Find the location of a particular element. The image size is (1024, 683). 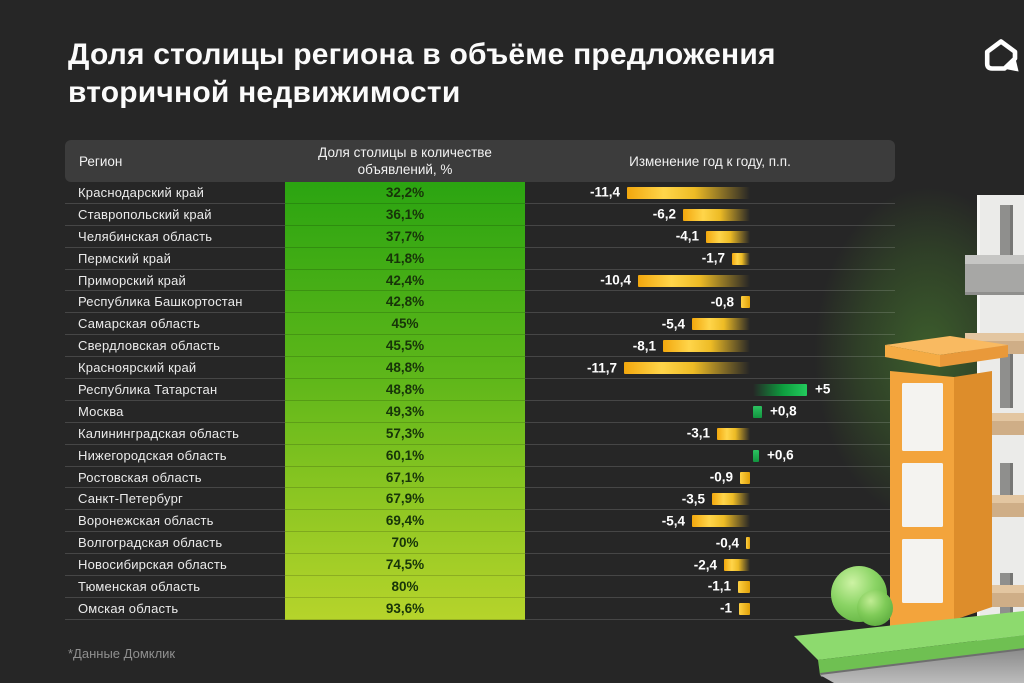

change-cell: -11,4 is located at coordinates (710, 193).